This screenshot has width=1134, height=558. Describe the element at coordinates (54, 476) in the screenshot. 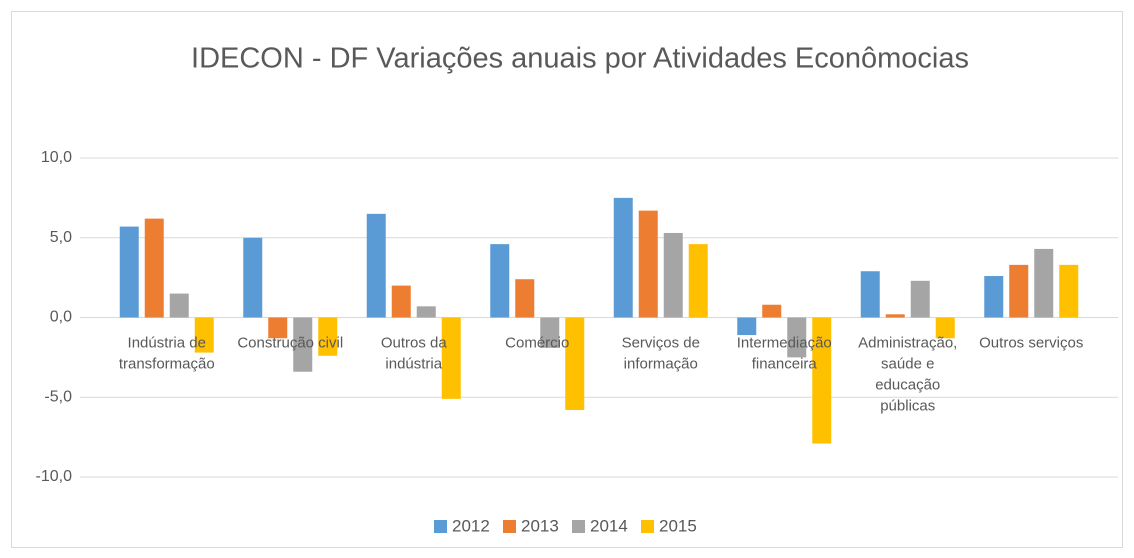

I see `y-tick-label: -10,0` at that location.